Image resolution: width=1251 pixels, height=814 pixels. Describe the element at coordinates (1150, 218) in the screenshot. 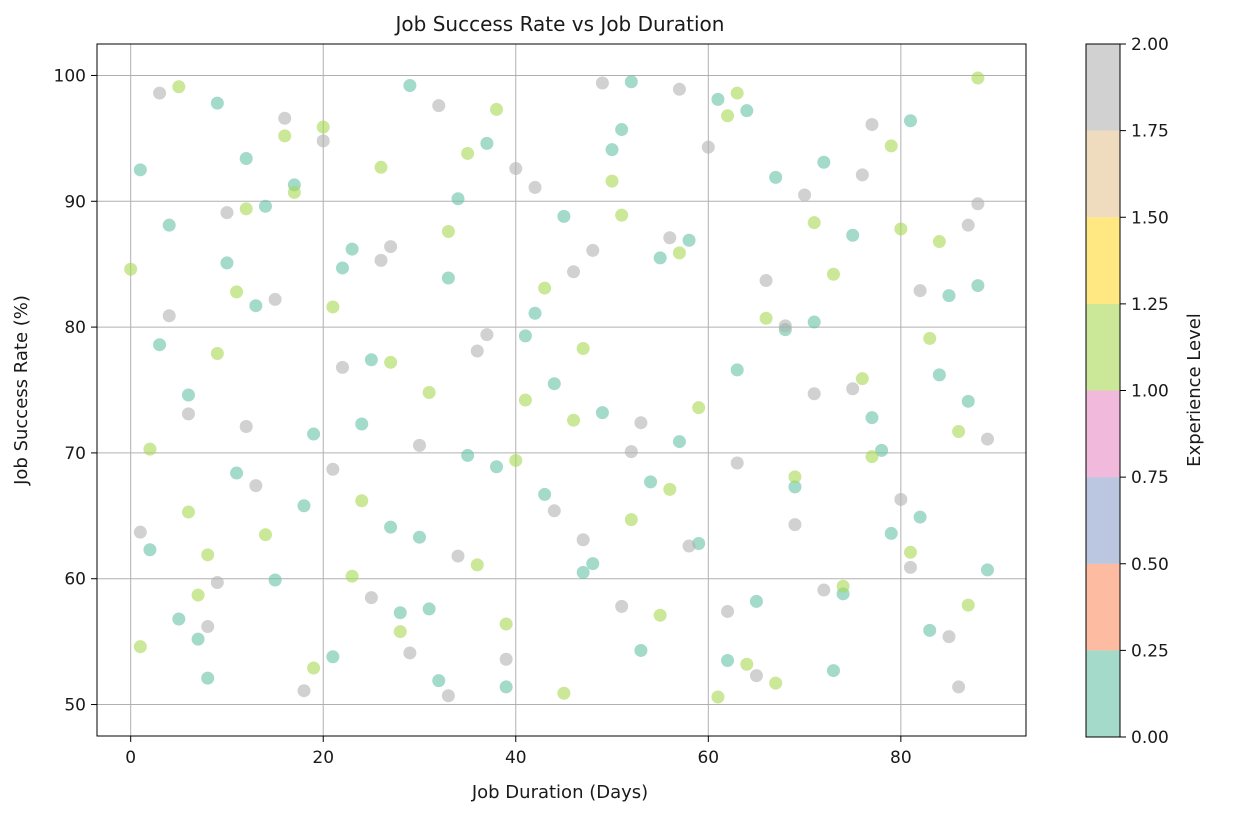

I see `colorbar-tick-label: 1.50` at that location.